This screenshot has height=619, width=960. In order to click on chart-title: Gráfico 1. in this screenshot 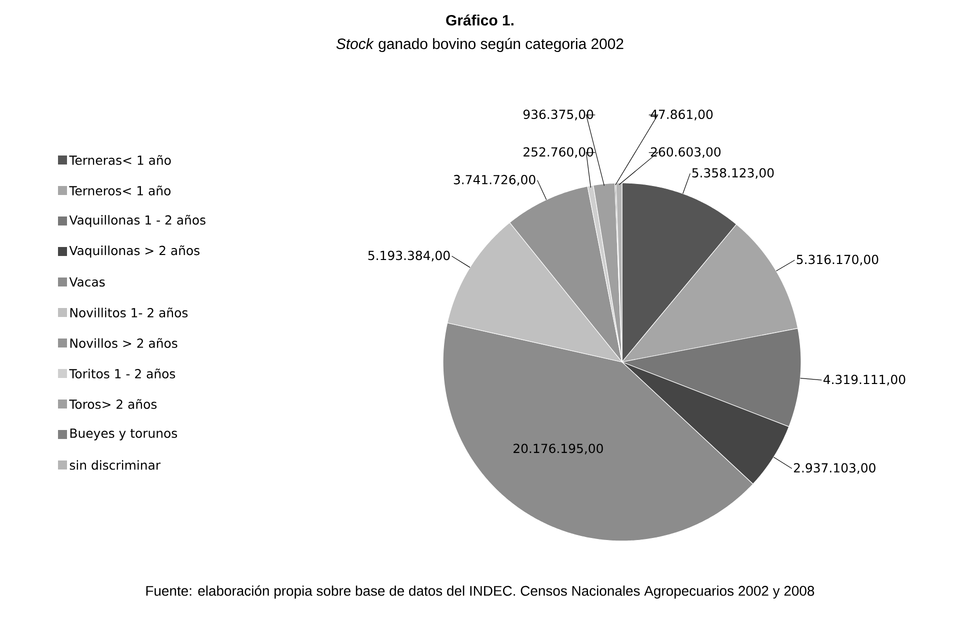, I will do `click(480, 20)`.